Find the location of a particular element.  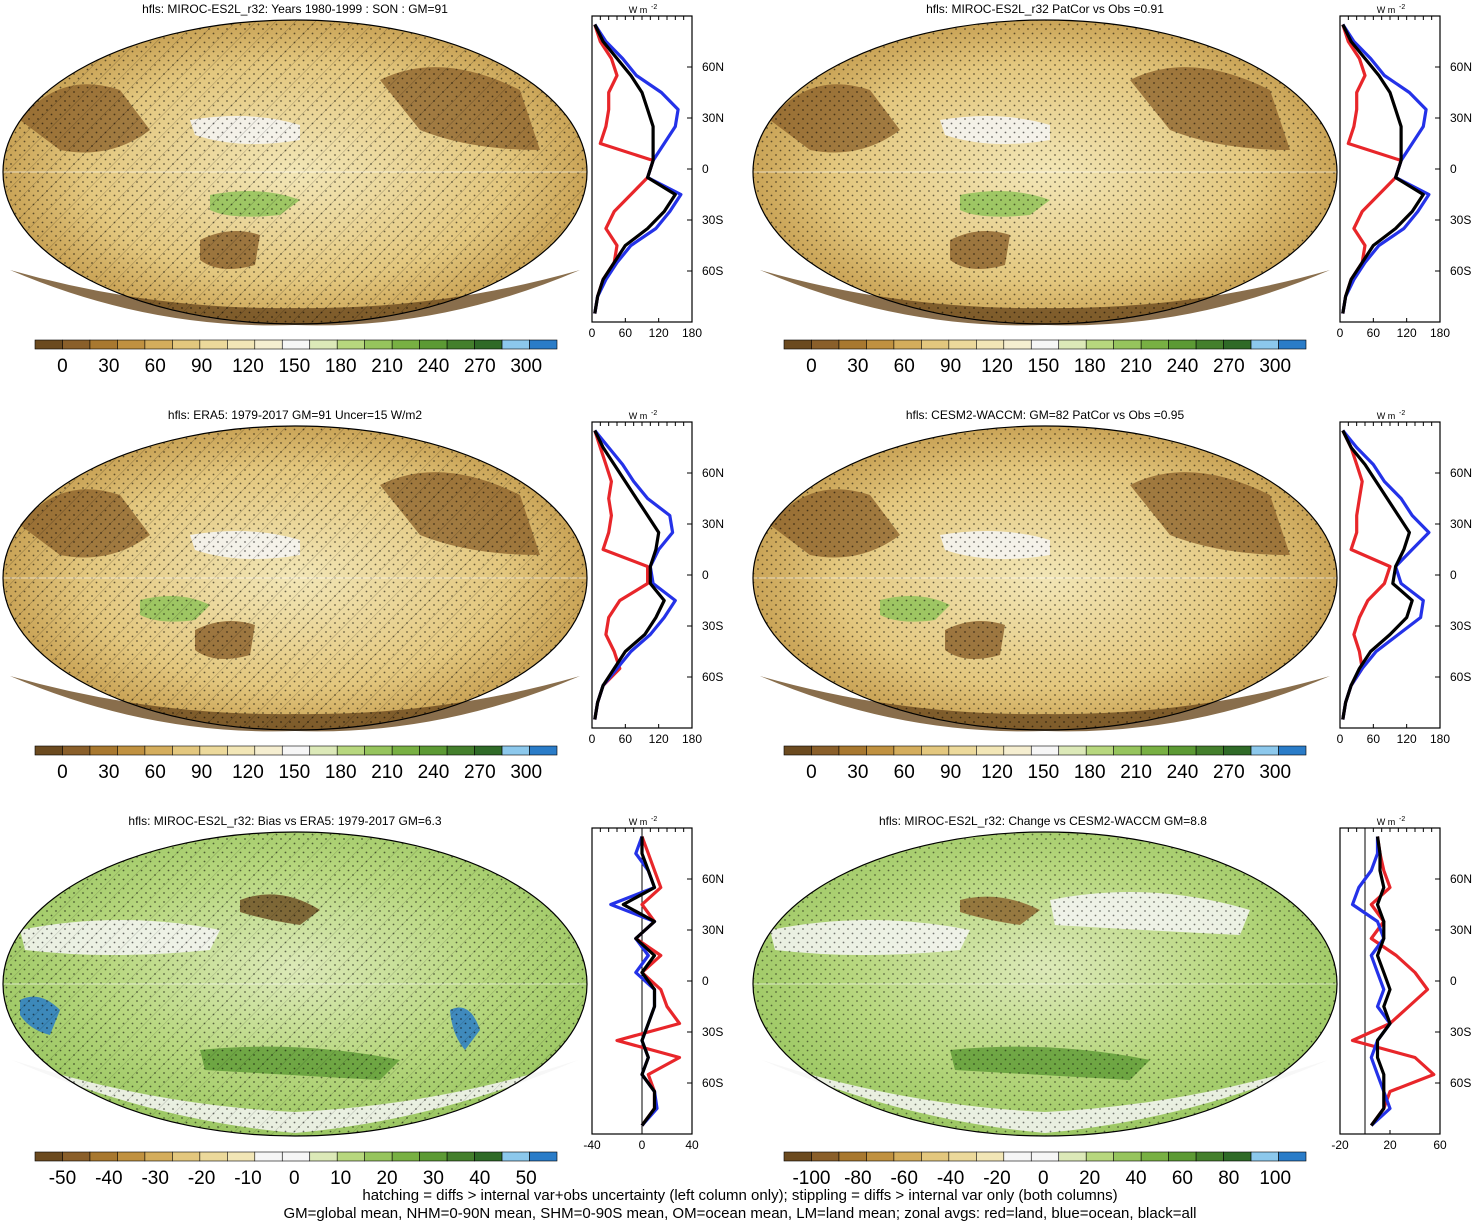

colorbar-tick-label: -30 is located at coordinates (154, 1178).